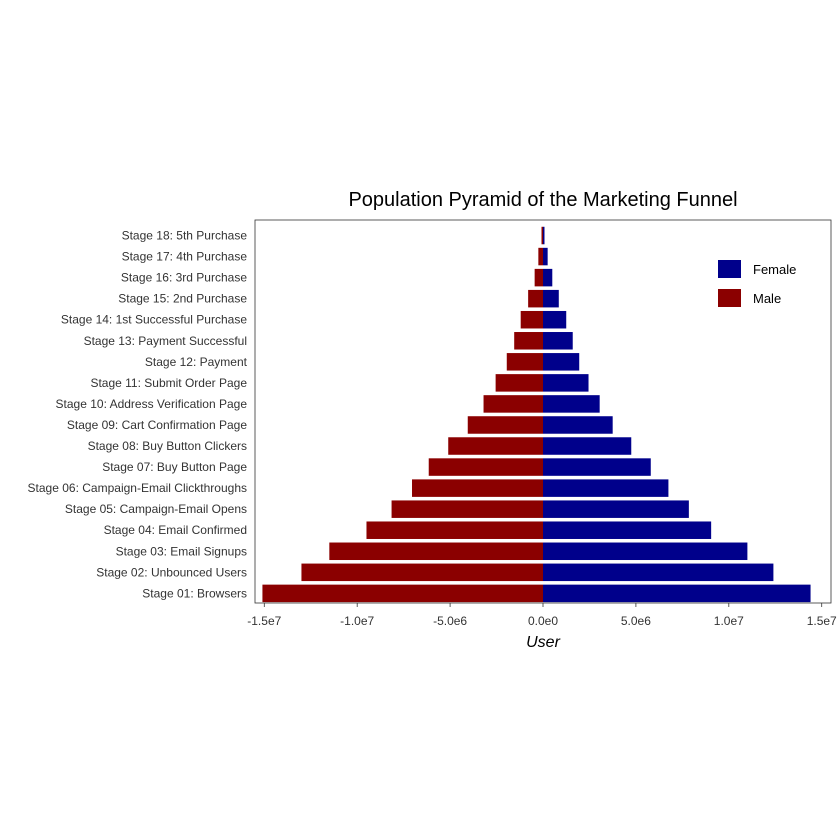 The height and width of the screenshot is (840, 840). I want to click on category-label: Stage 16: 3rd Purchase, so click(184, 278).